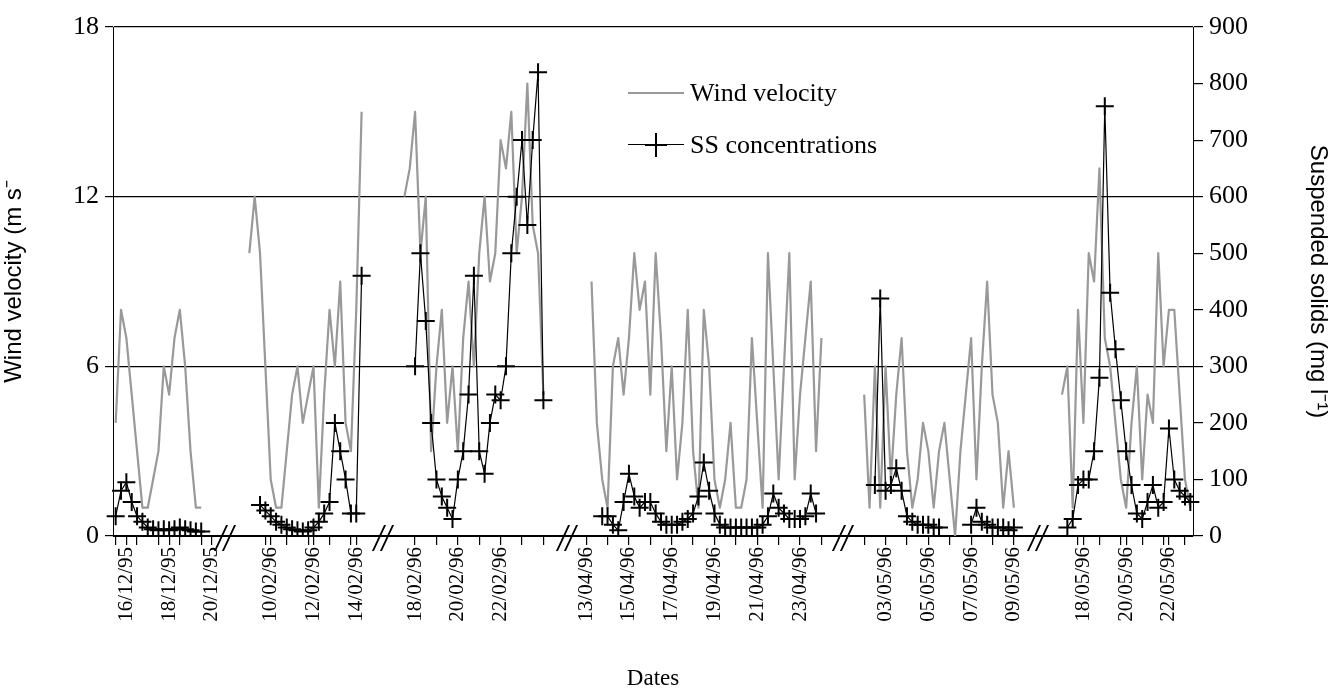 Image resolution: width=1336 pixels, height=693 pixels. What do you see at coordinates (884, 584) in the screenshot?
I see `x-tick-label: 03/05/96` at bounding box center [884, 584].